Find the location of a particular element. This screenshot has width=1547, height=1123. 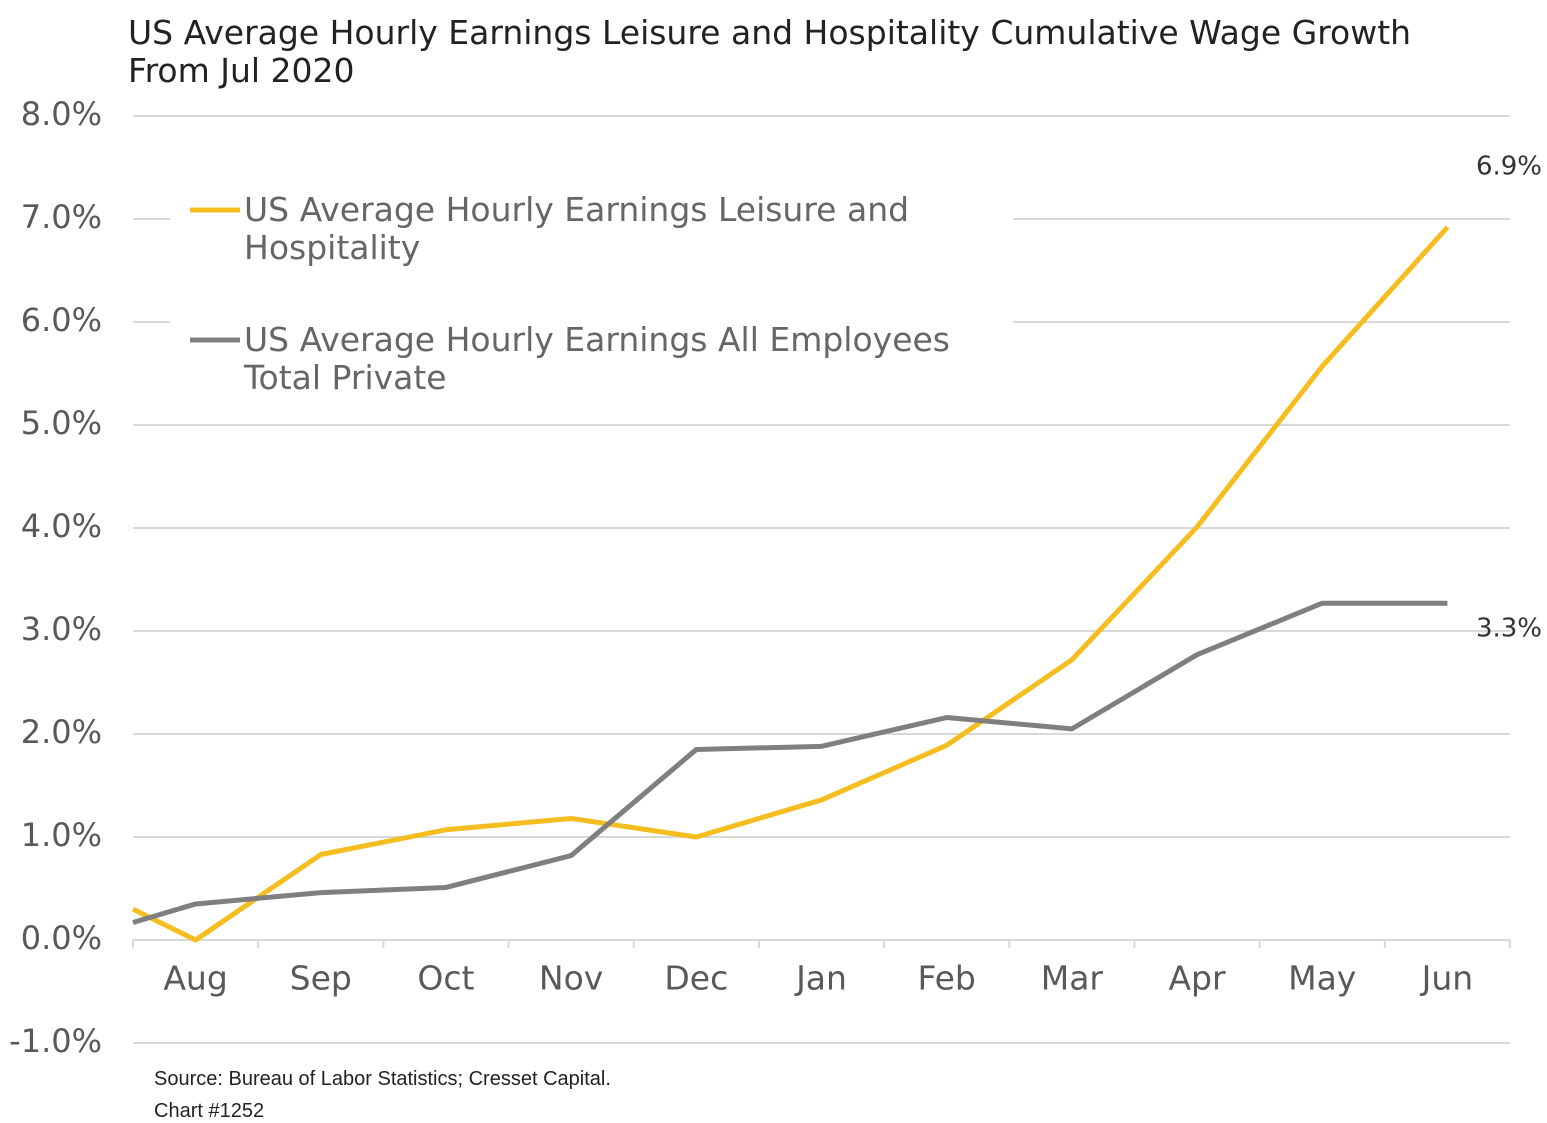

y-tick-label: 8.0% is located at coordinates (61, 114).